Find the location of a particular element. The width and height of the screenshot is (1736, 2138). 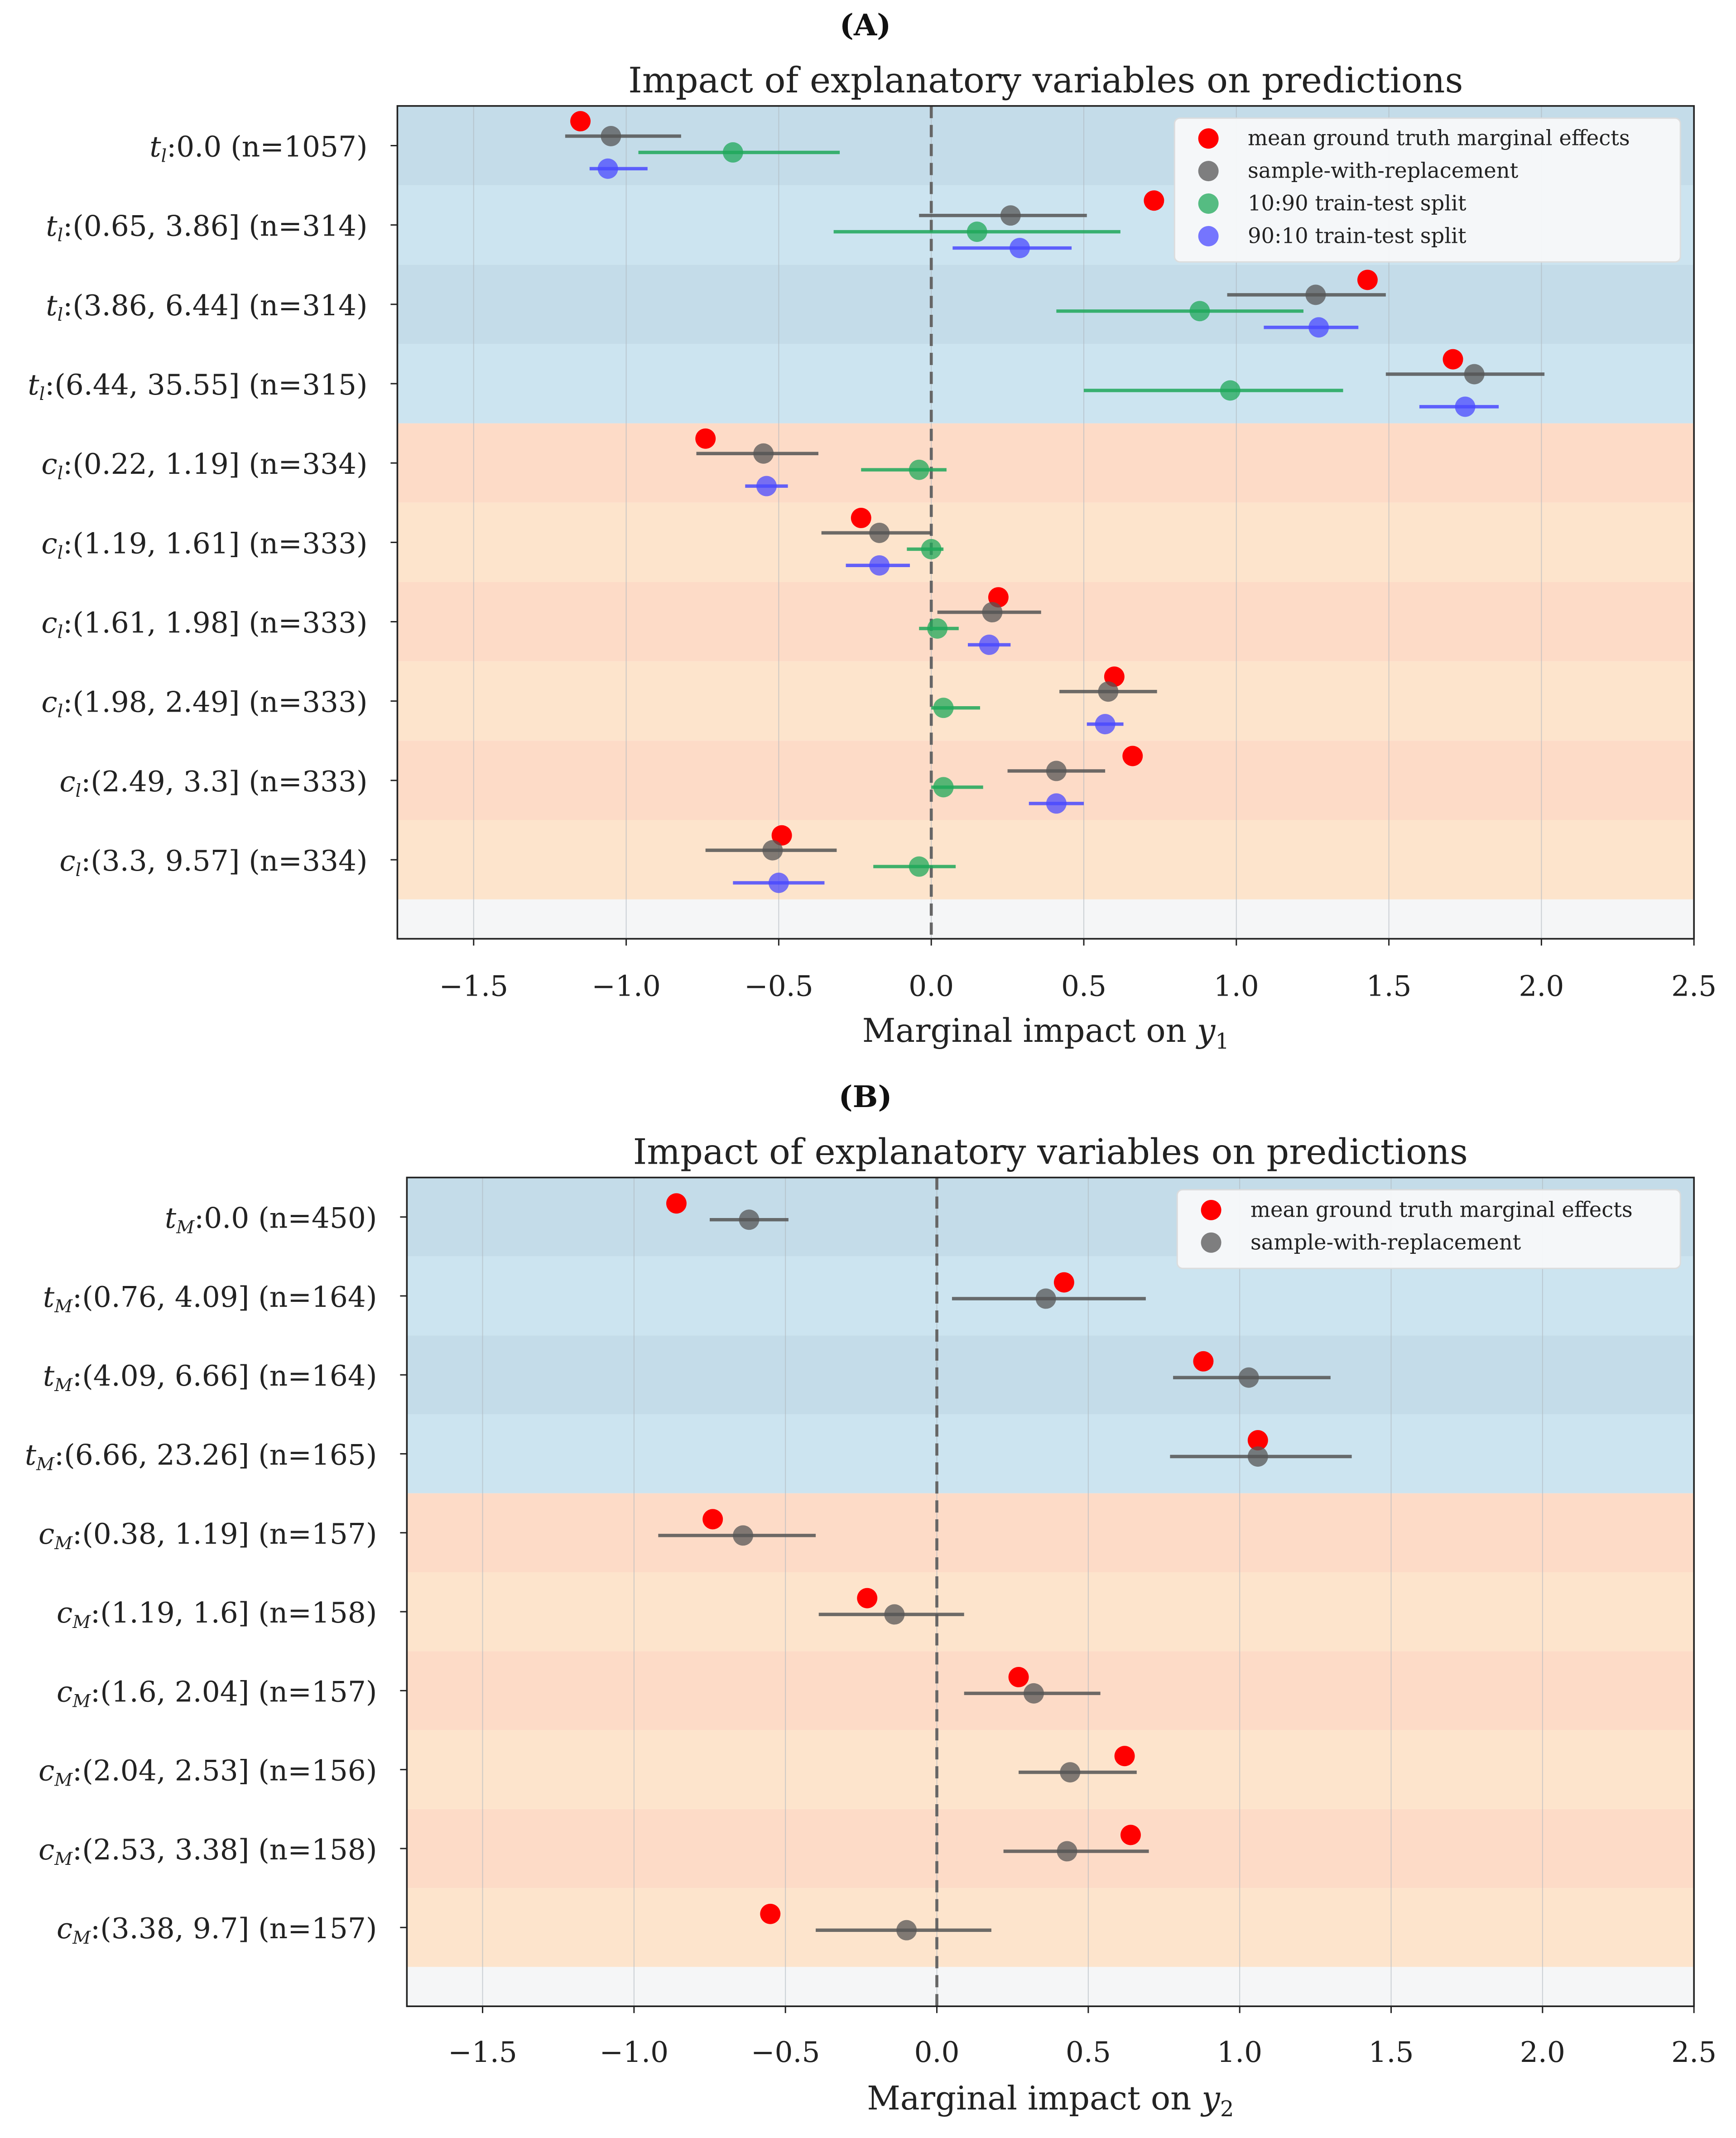

x-tick-label: 2.5 is located at coordinates (1694, 985).